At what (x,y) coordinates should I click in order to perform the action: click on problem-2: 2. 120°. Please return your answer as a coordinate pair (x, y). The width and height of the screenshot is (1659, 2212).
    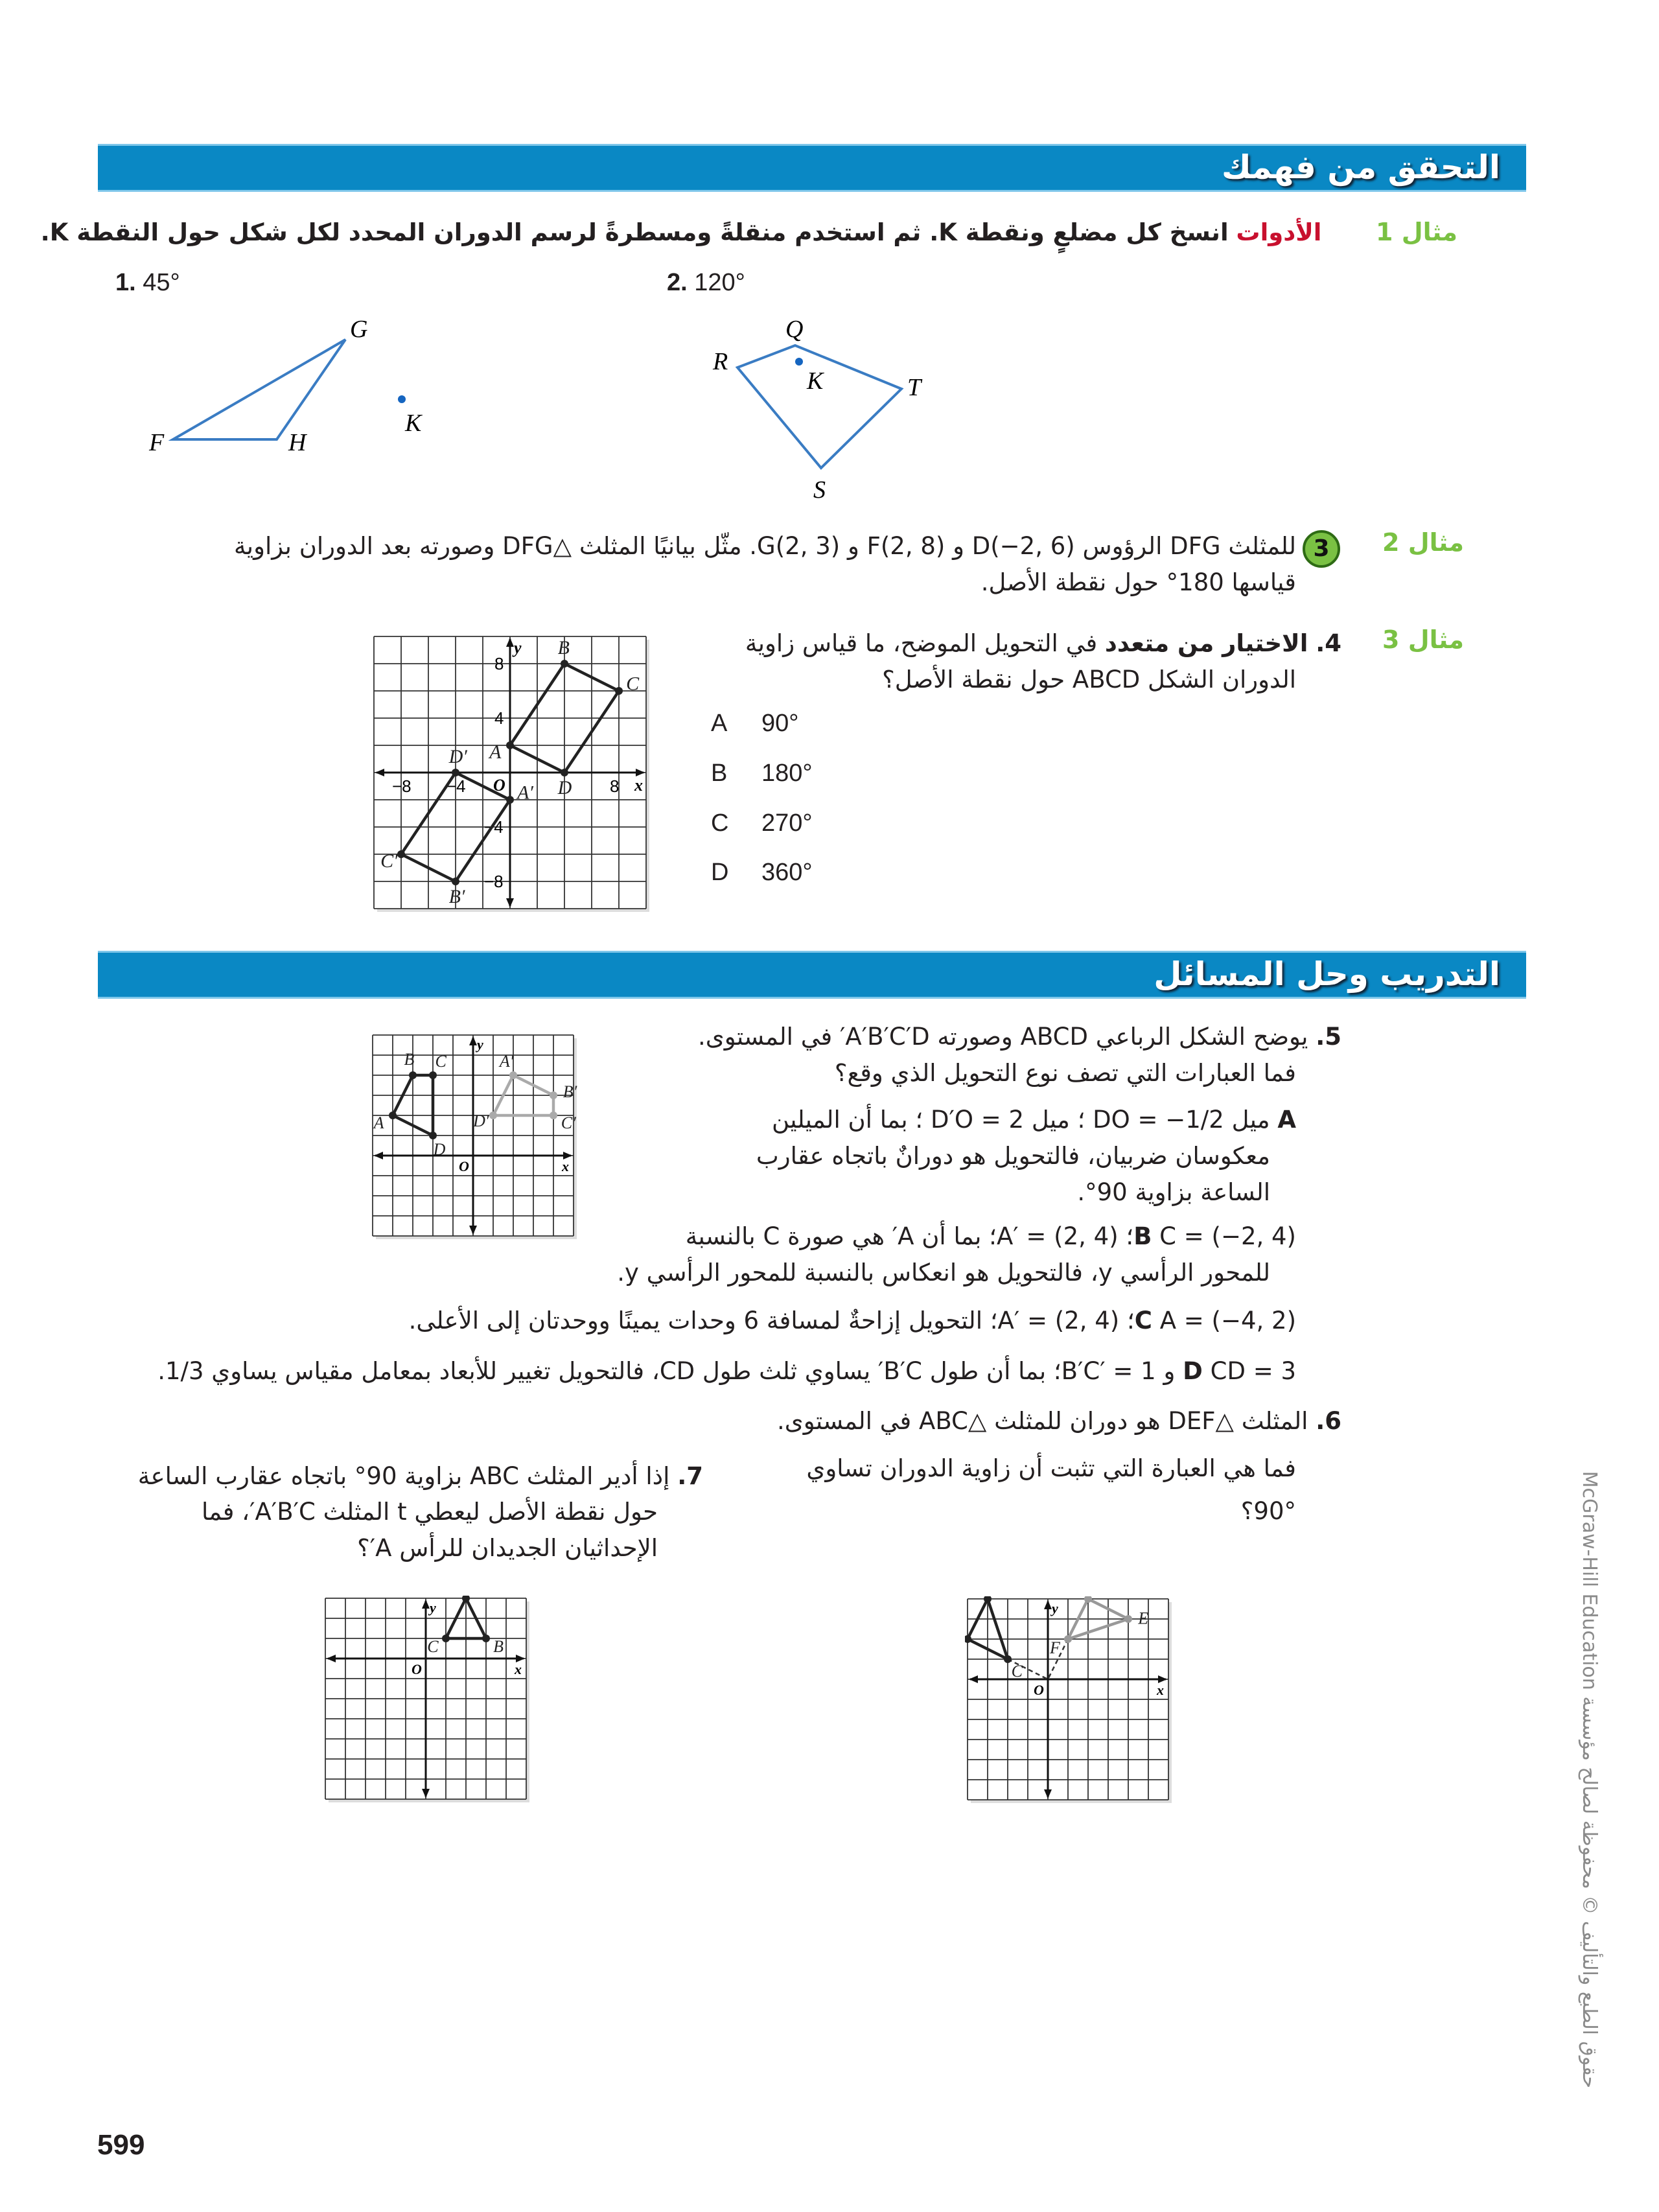
    Looking at the image, I should click on (706, 283).